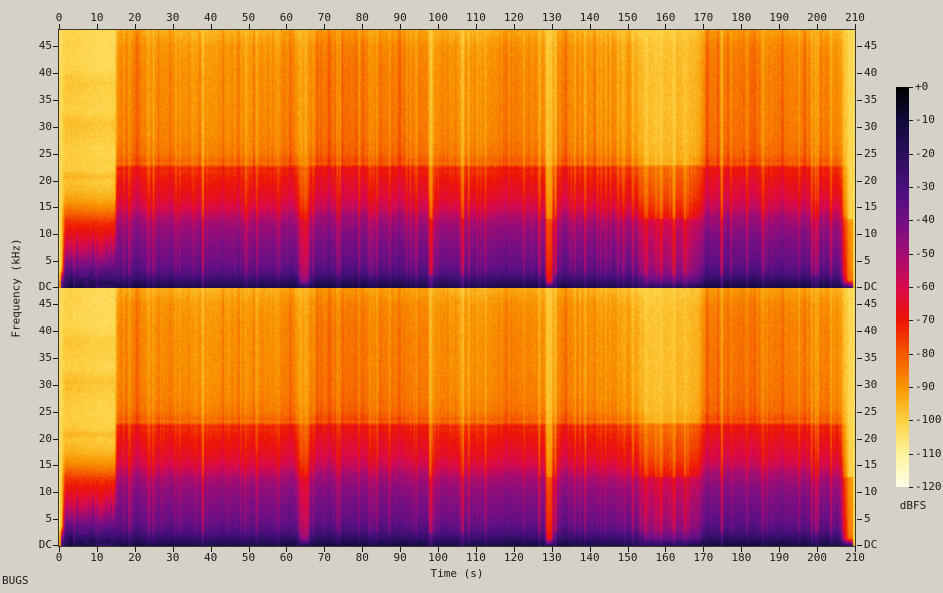  What do you see at coordinates (400, 557) in the screenshot?
I see `time-tick-label: 90` at bounding box center [400, 557].